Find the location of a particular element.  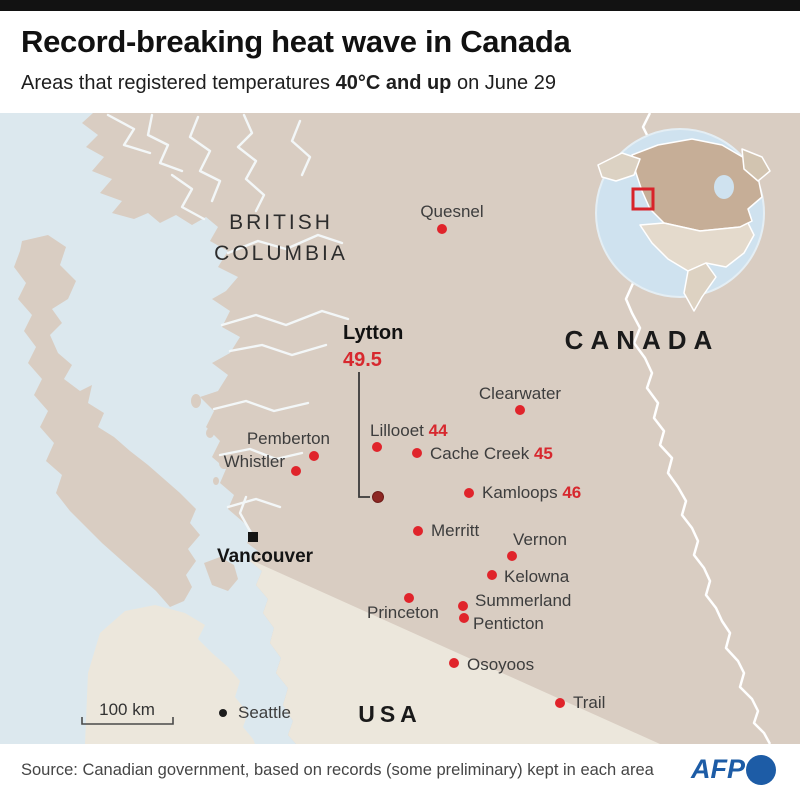

label-vernon: Vernon is located at coordinates (540, 539).